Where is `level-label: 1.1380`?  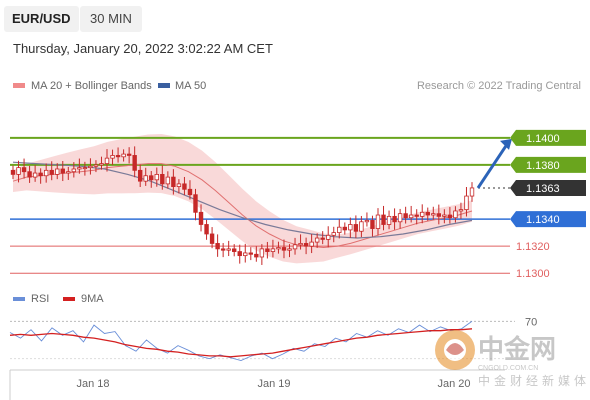
level-label: 1.1380 is located at coordinates (543, 166).